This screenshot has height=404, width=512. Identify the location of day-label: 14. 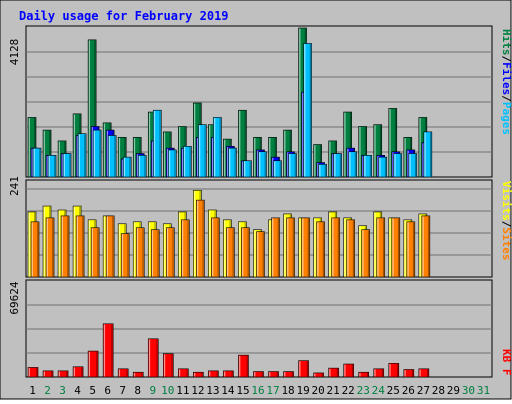
(228, 390).